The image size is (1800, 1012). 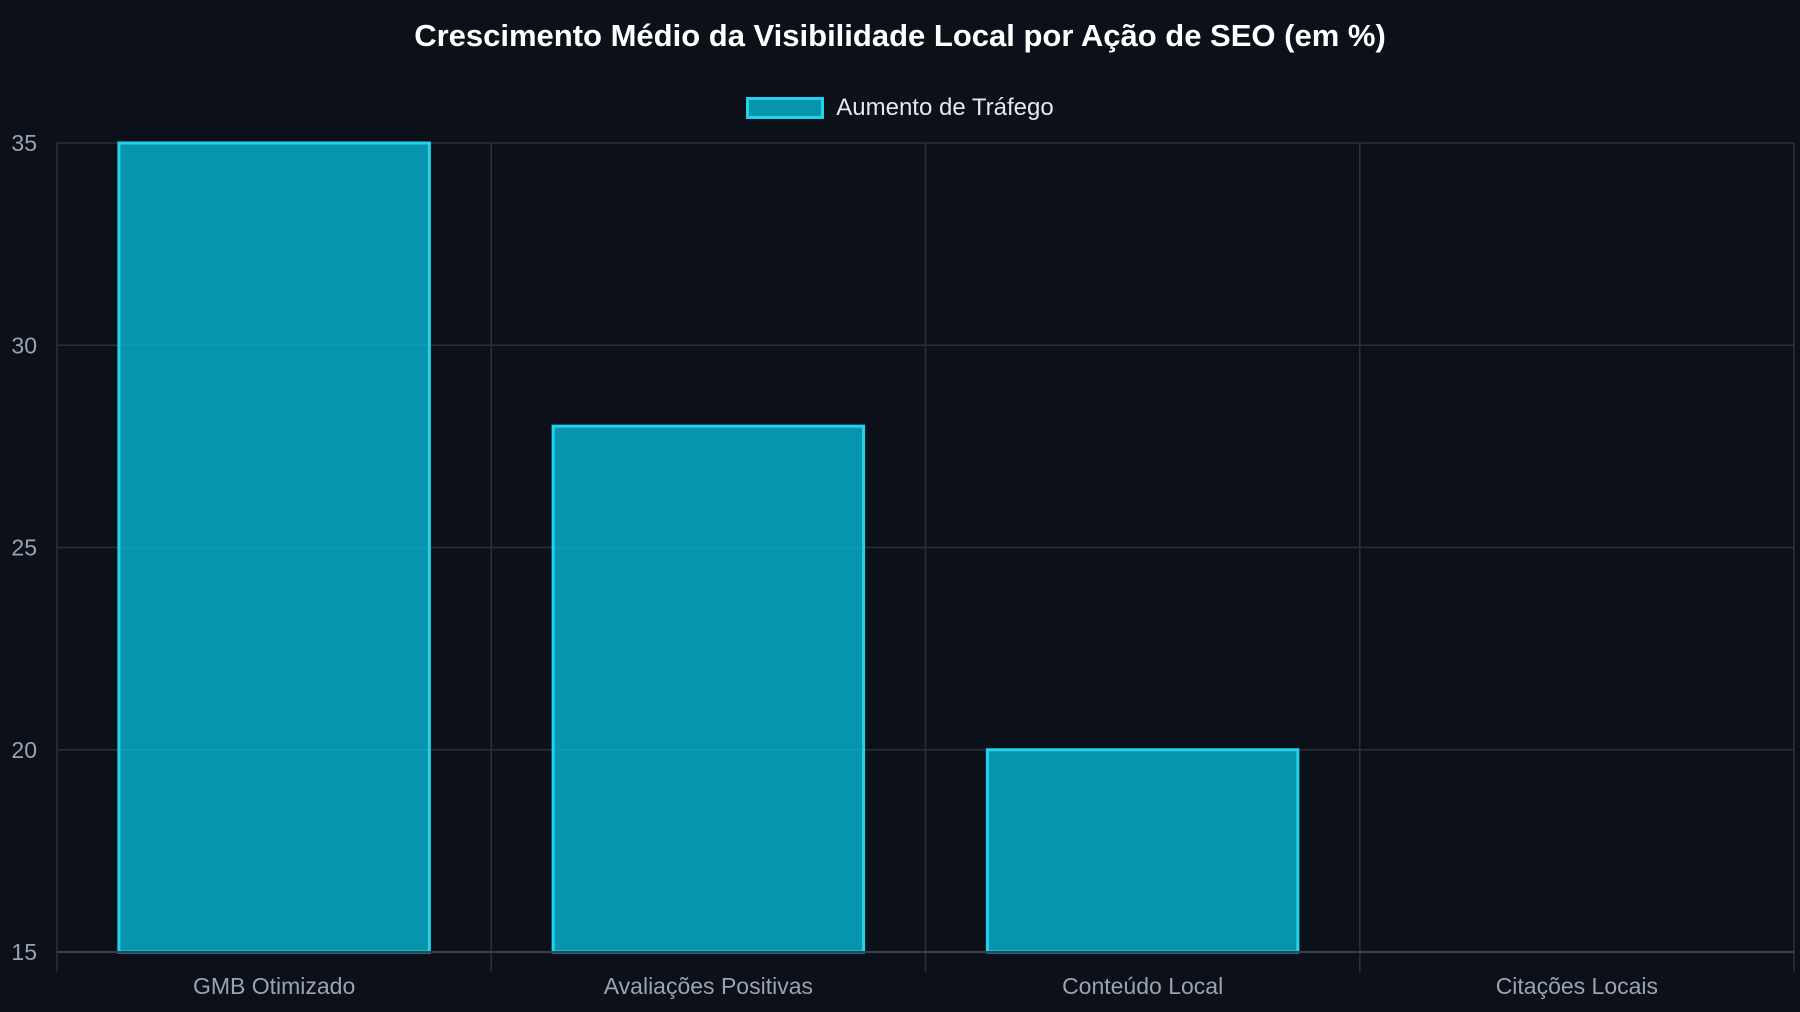 What do you see at coordinates (274, 547) in the screenshot?
I see `bar-gmb-otimizado` at bounding box center [274, 547].